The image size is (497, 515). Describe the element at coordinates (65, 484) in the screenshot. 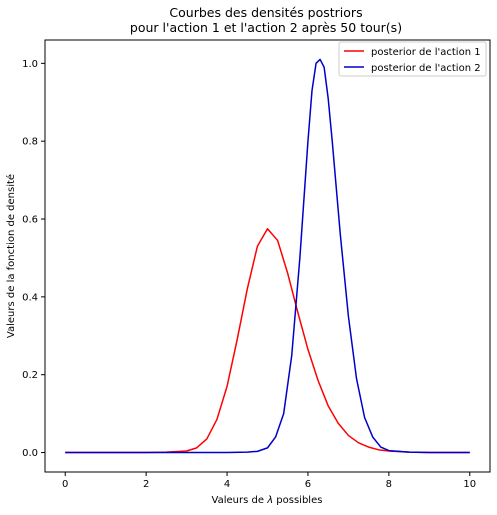

I see `x-tick-label: 0` at that location.